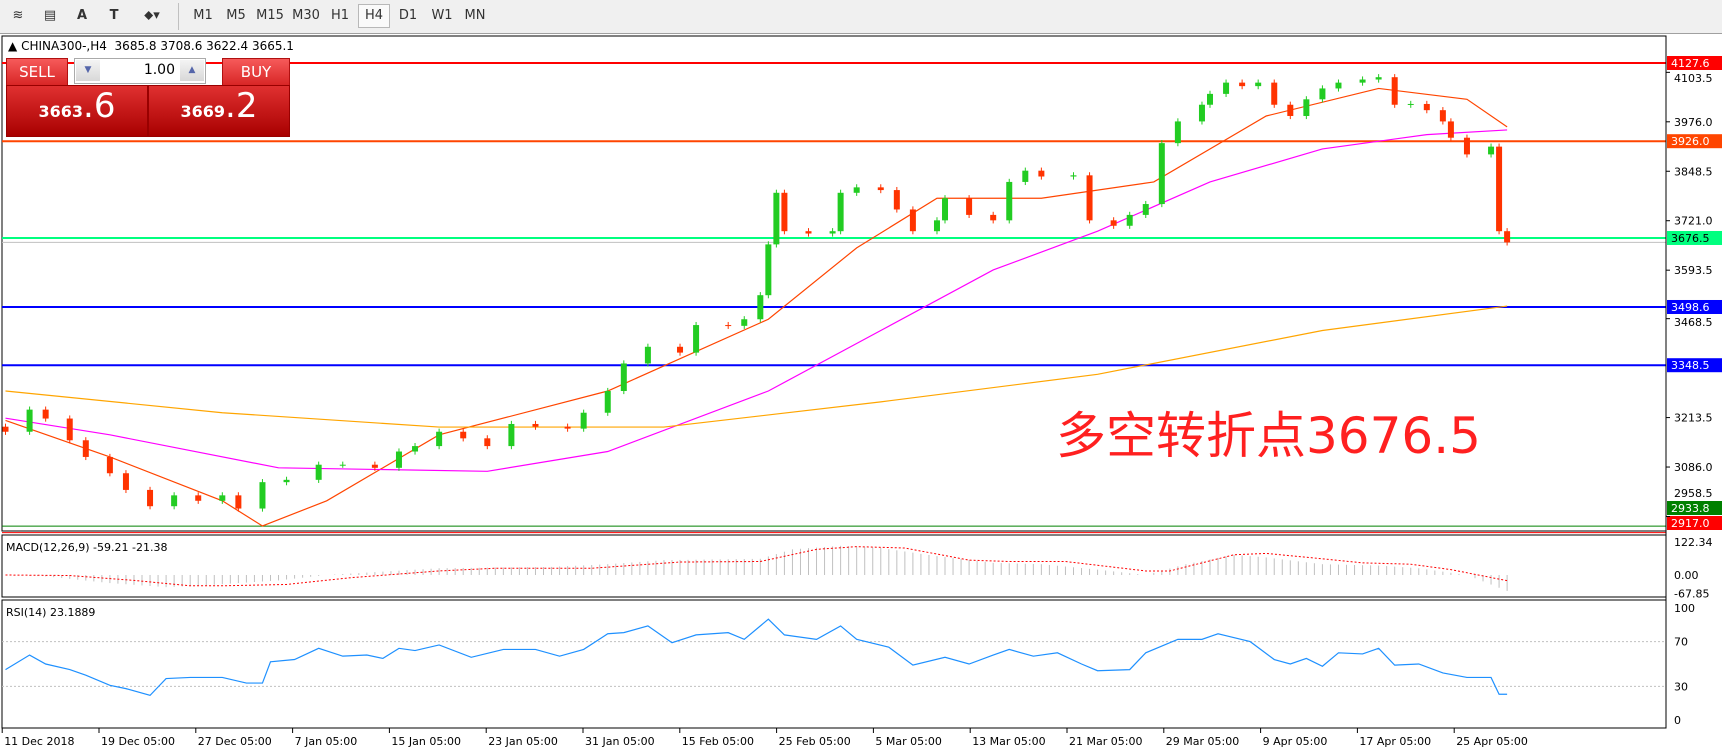 The width and height of the screenshot is (1722, 755). Describe the element at coordinates (192, 70) in the screenshot. I see `lot-increase-icon: ▲` at that location.